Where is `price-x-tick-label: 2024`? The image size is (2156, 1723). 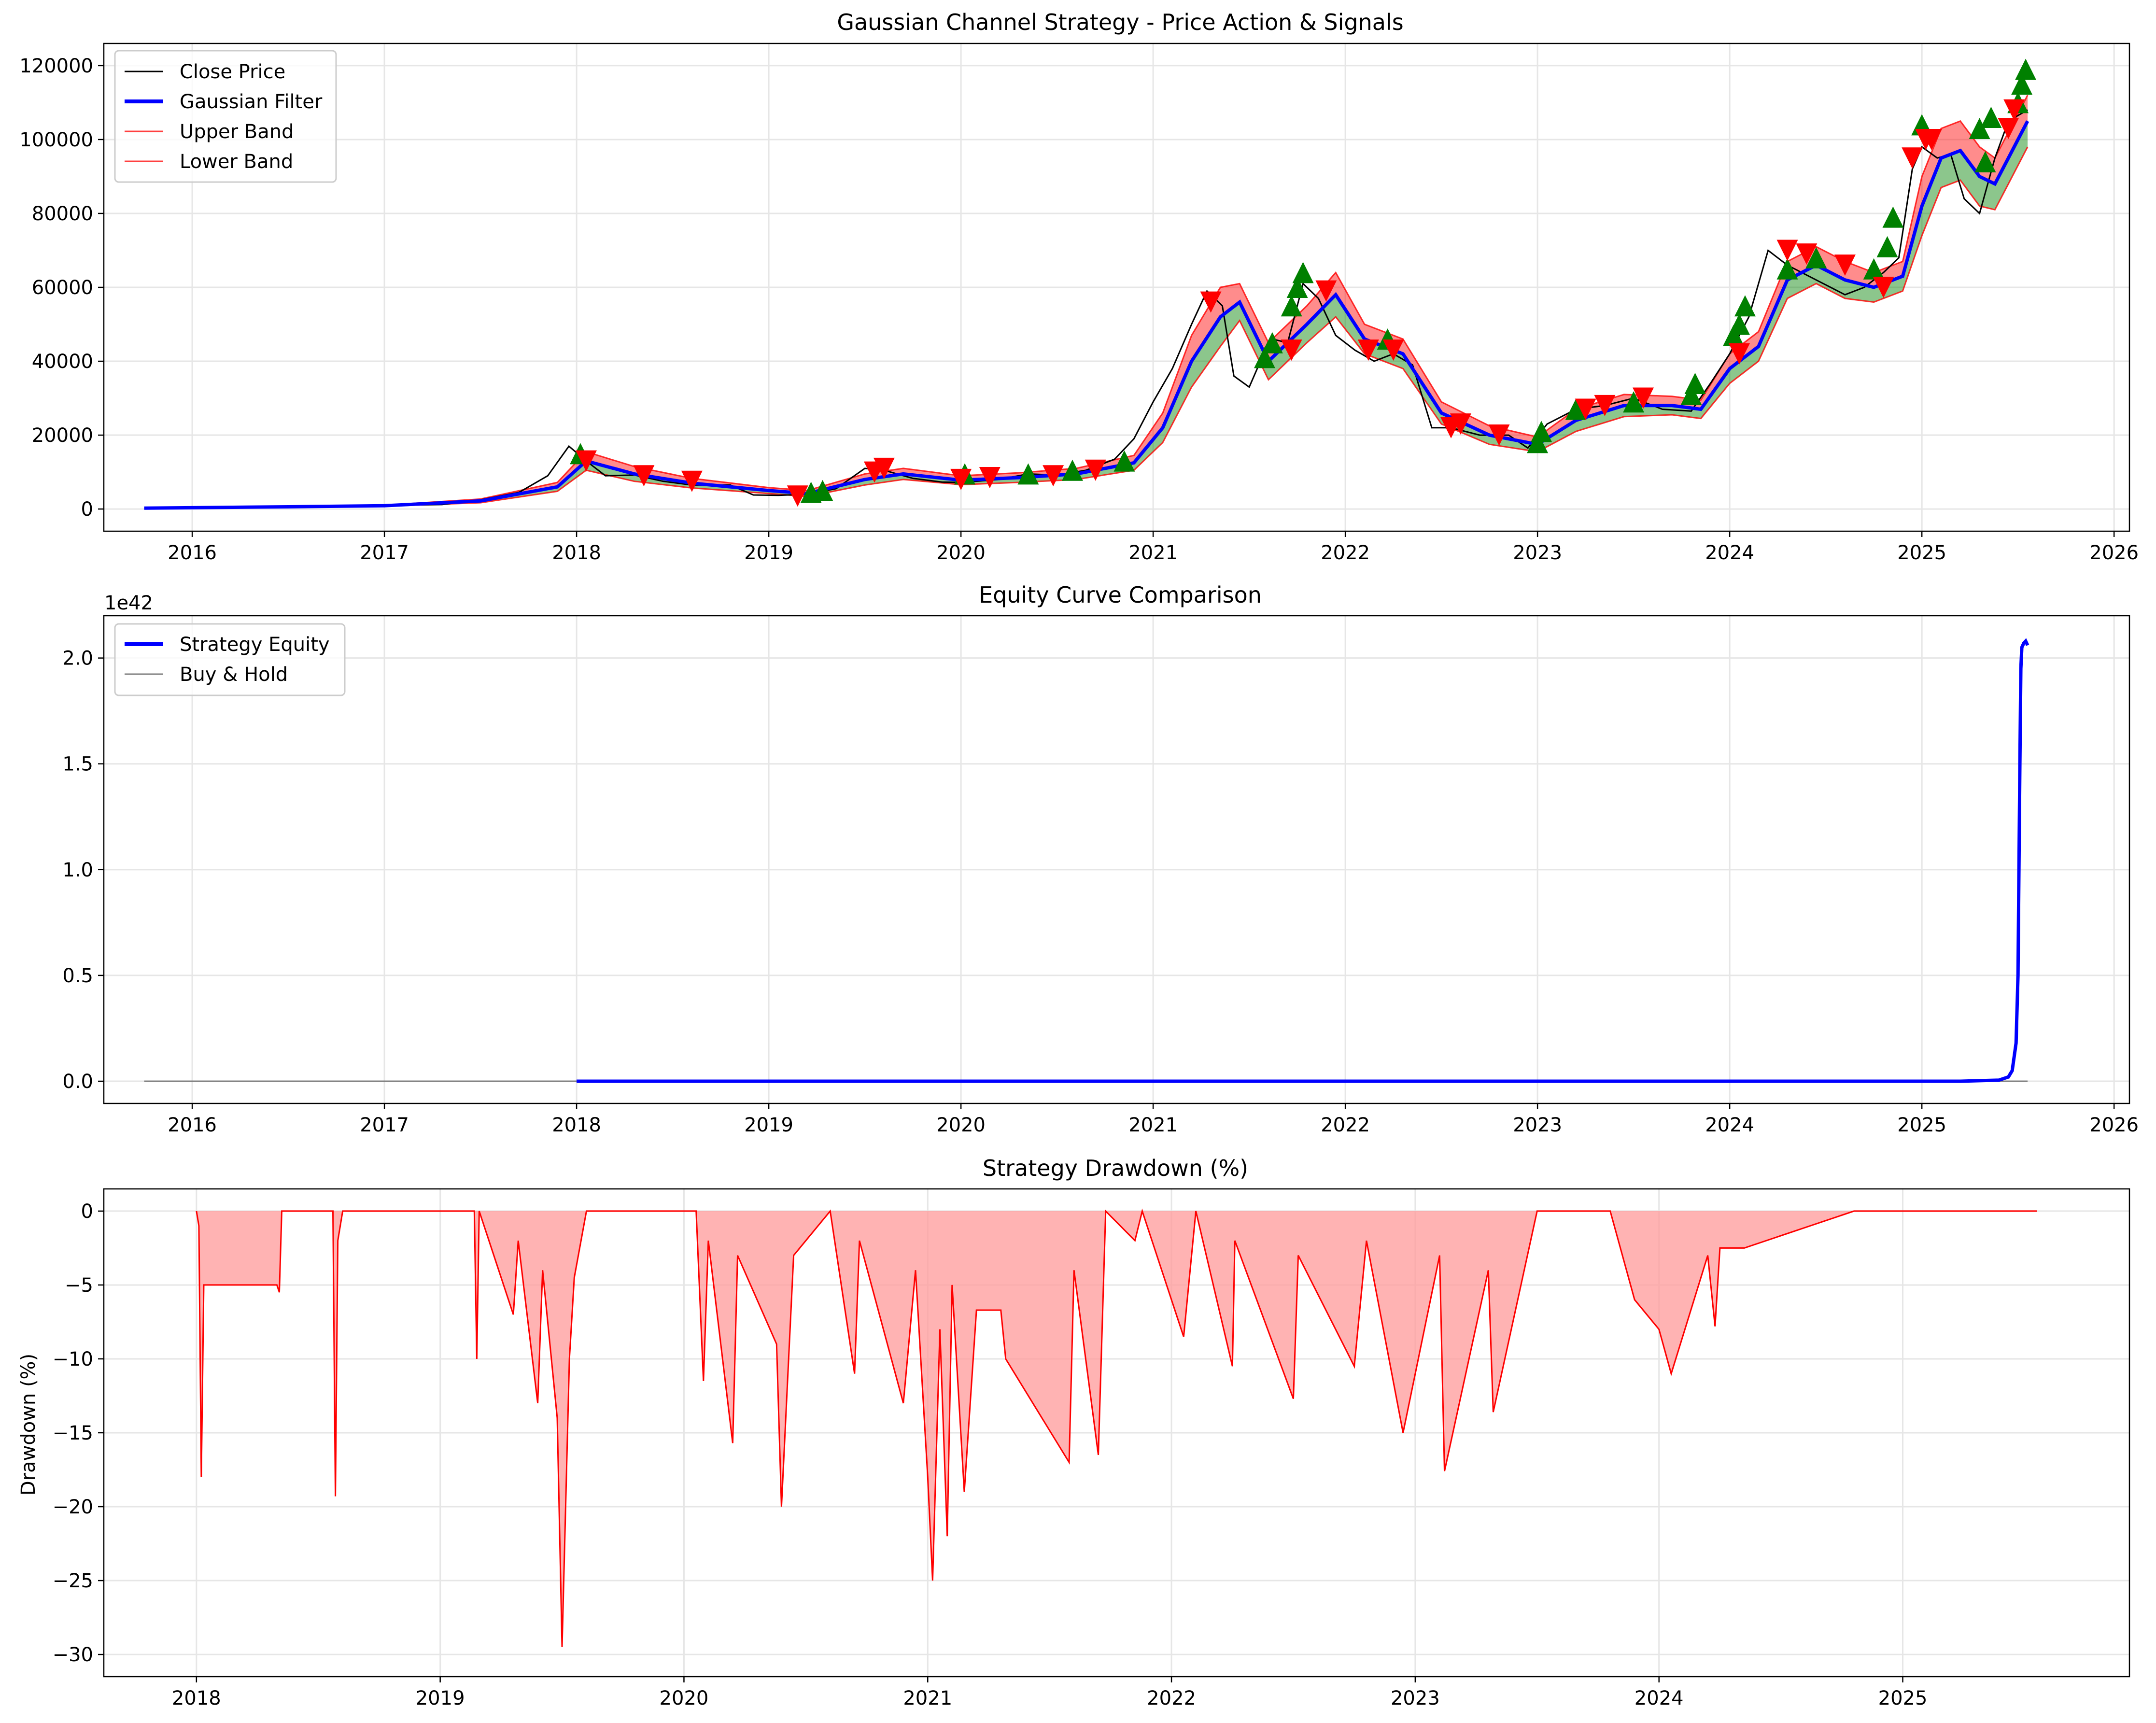 price-x-tick-label: 2024 is located at coordinates (1729, 553).